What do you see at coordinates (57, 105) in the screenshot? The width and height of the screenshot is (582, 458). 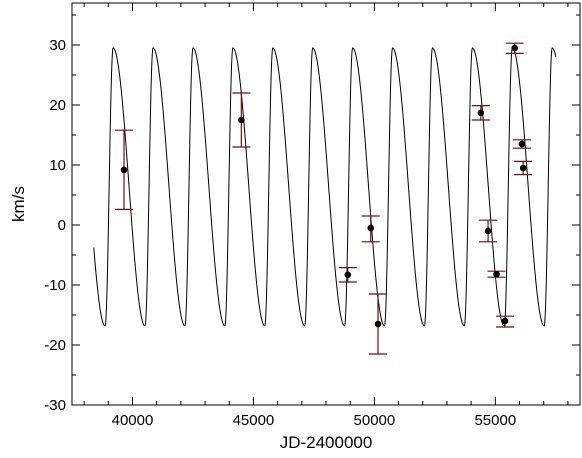 I see `y-tick-label: 20` at bounding box center [57, 105].